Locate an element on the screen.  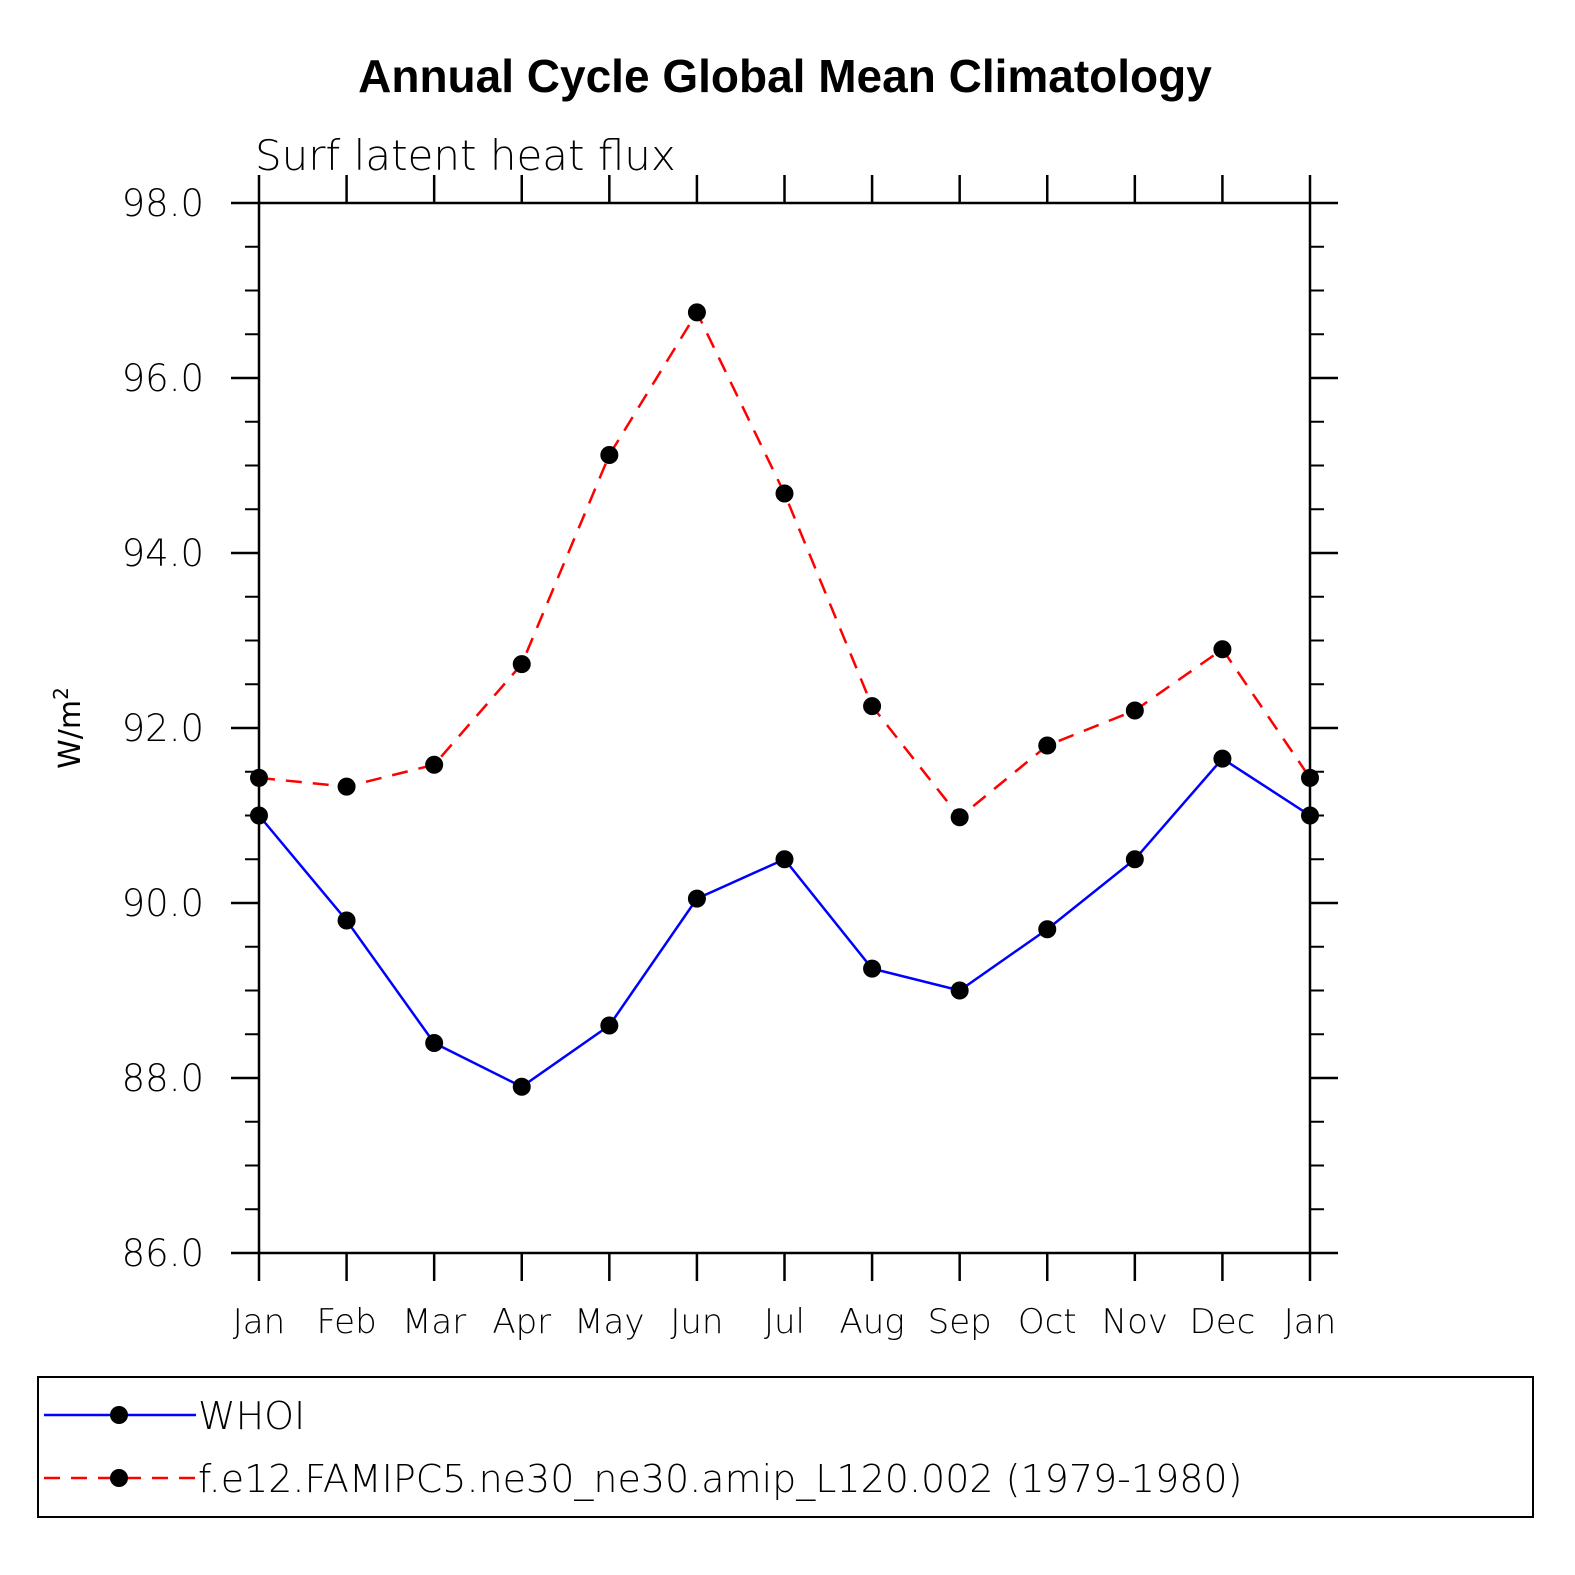
x-tick-label: Jul is located at coordinates (784, 1322).